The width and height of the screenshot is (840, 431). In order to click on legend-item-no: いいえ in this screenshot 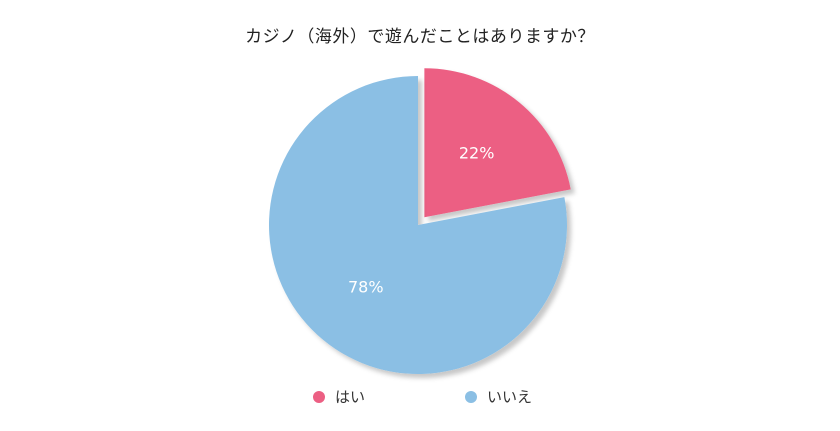, I will do `click(498, 396)`.